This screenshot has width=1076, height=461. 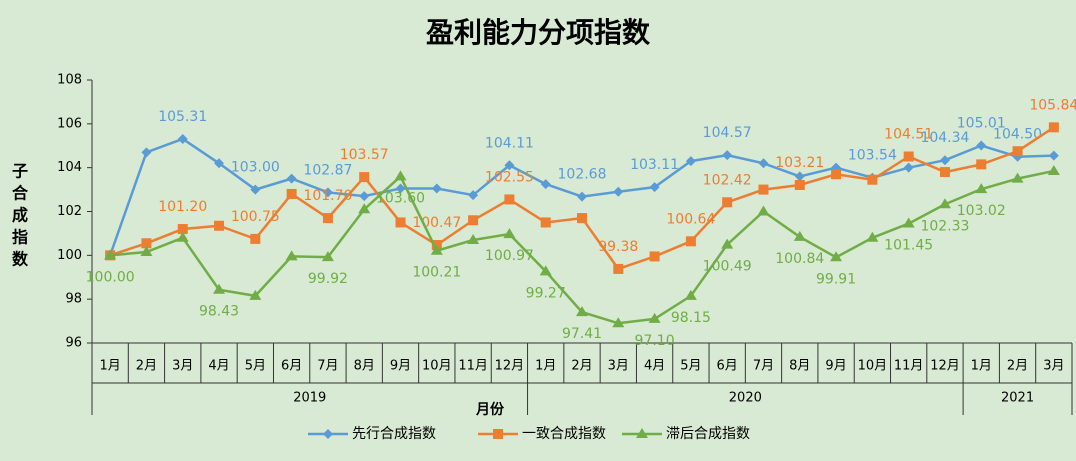 I want to click on data-label: 97.41, so click(x=582, y=334).